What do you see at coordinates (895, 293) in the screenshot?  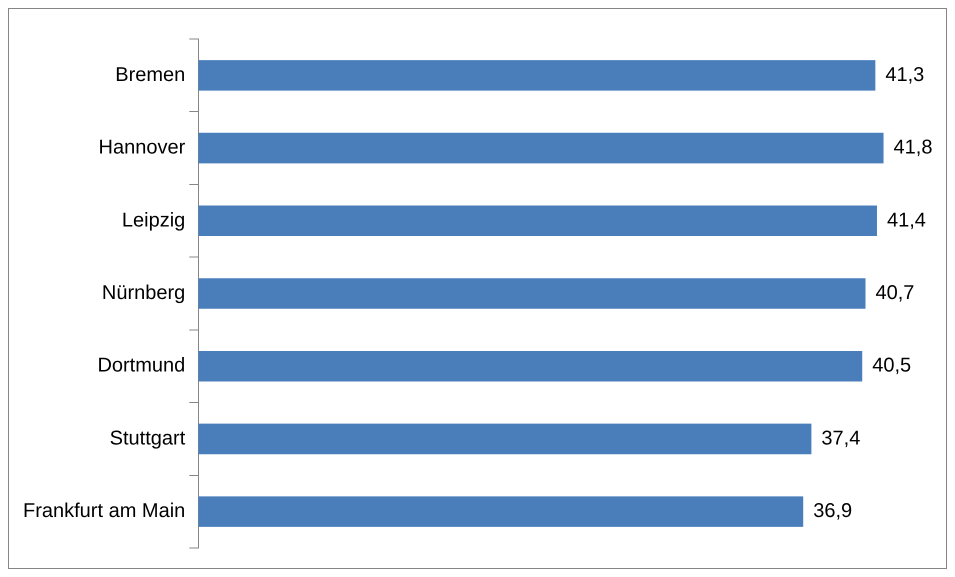 I see `data-label: 40,7` at bounding box center [895, 293].